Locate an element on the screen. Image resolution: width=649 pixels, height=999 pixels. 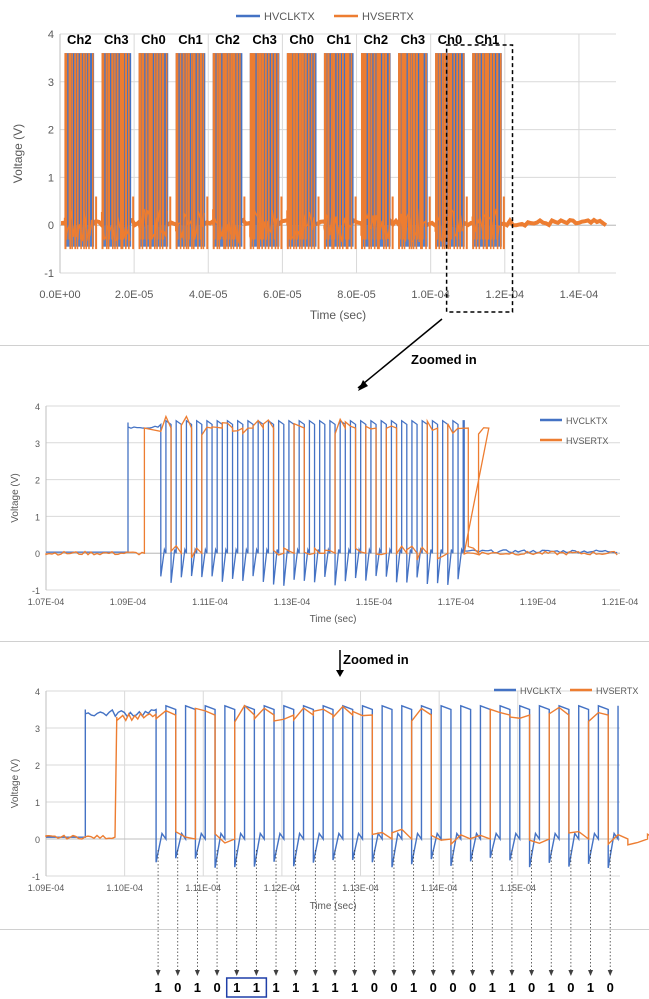
x-tick-label: 1.14E-04 is located at coordinates (439, 888).